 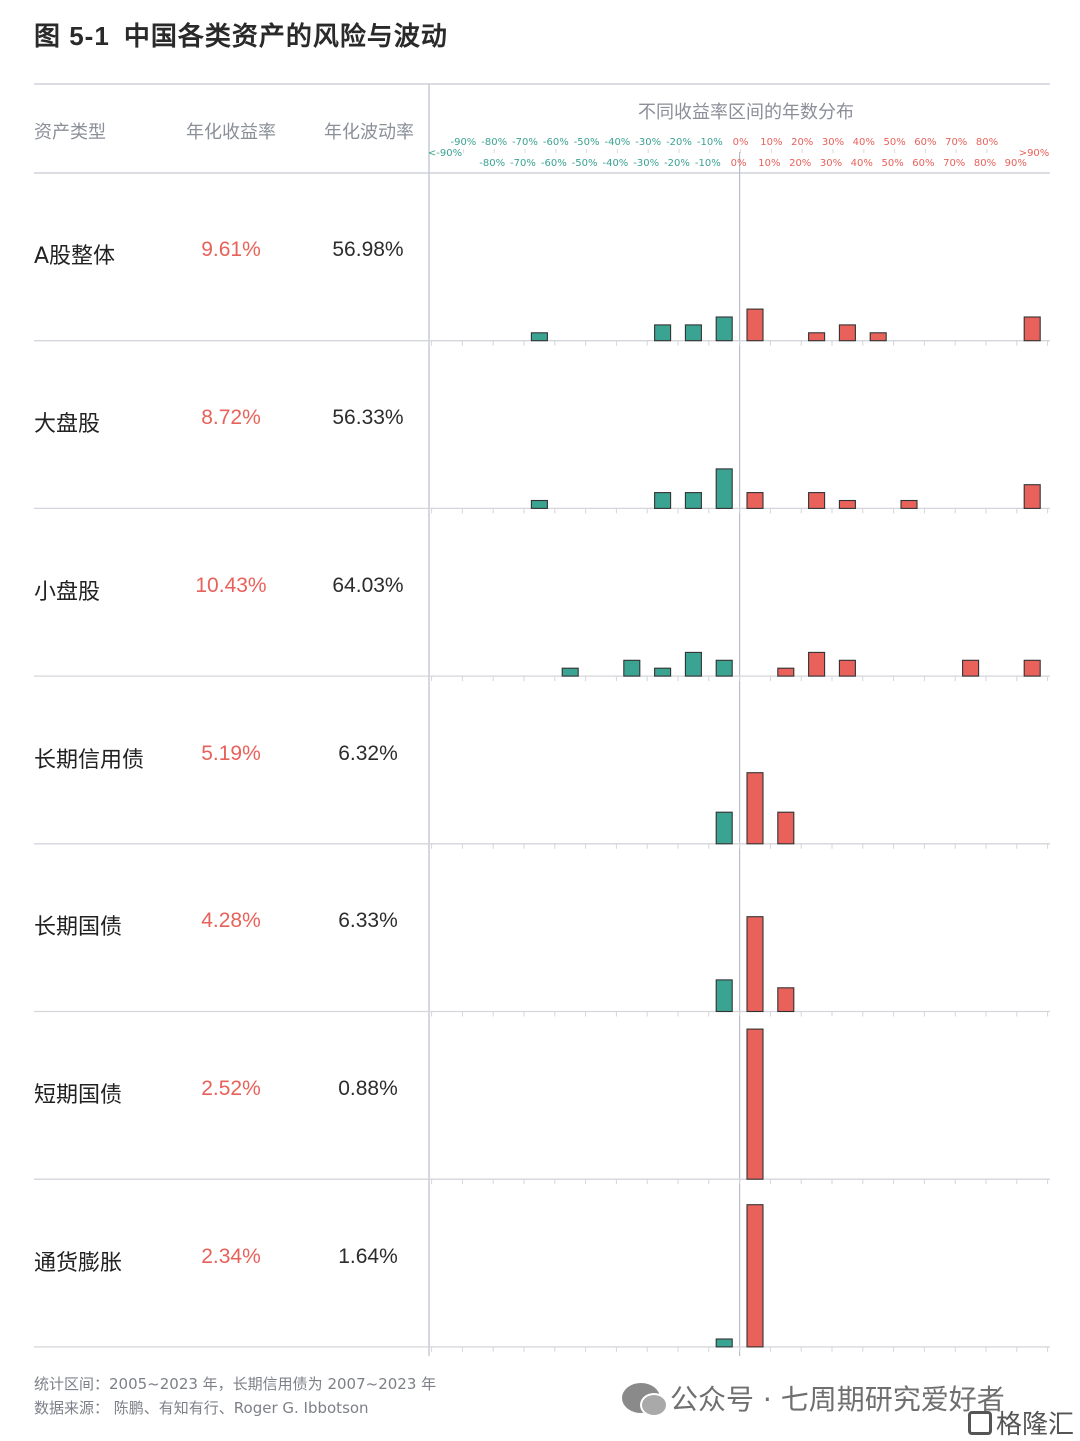 What do you see at coordinates (925, 142) in the screenshot?
I see `bin-top-label: 60%` at bounding box center [925, 142].